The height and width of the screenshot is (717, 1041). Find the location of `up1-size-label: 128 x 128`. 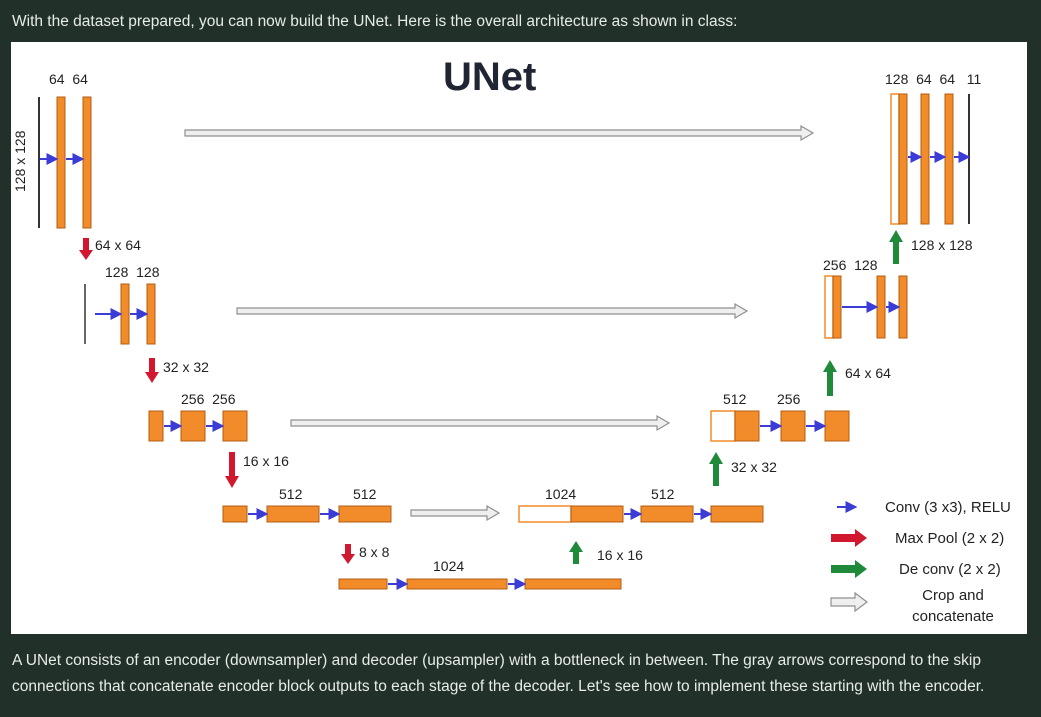

up1-size-label: 128 x 128 is located at coordinates (942, 245).